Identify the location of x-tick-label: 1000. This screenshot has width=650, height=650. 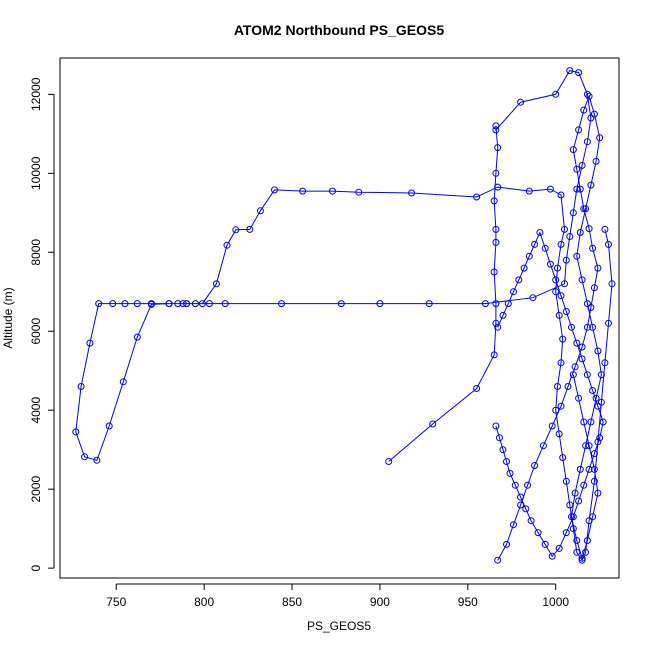
(555, 602).